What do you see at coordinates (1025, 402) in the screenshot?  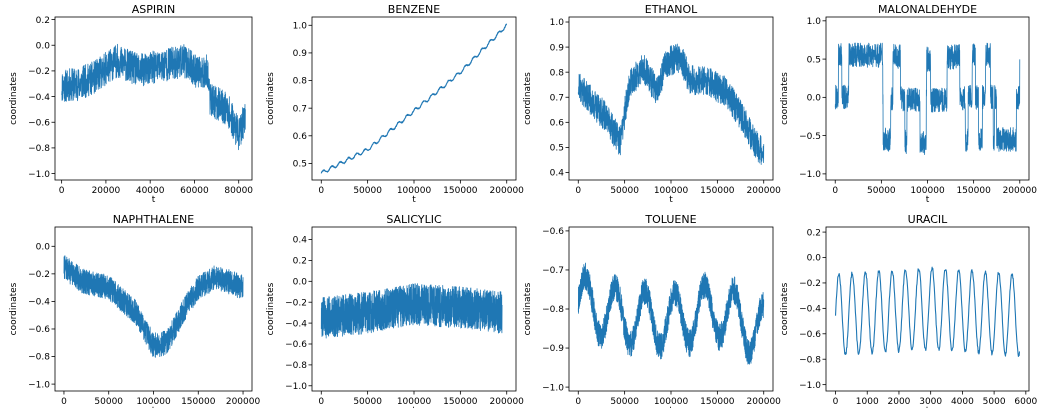 I see `x-tick-label: 6000` at bounding box center [1025, 402].